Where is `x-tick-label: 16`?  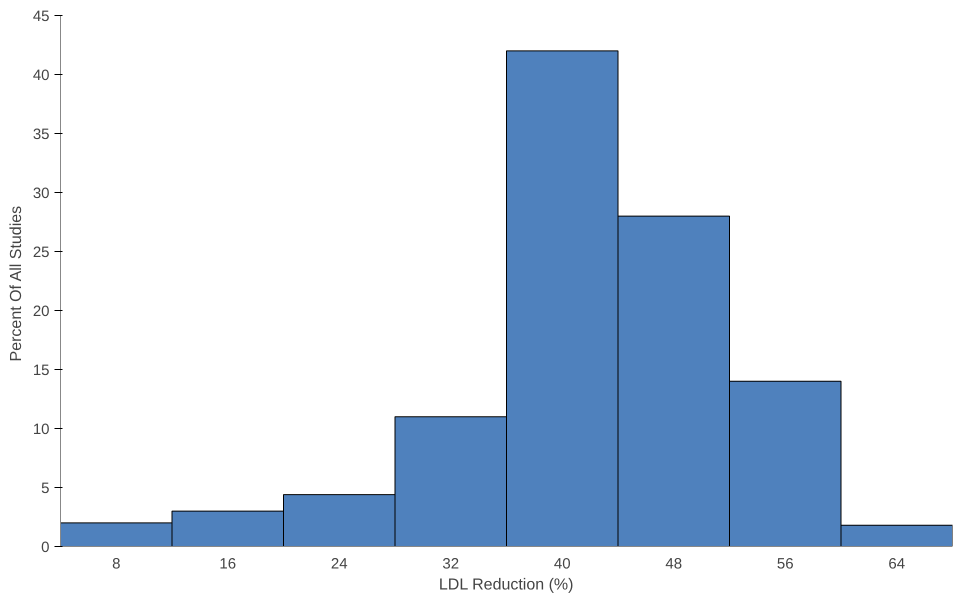 x-tick-label: 16 is located at coordinates (227, 564).